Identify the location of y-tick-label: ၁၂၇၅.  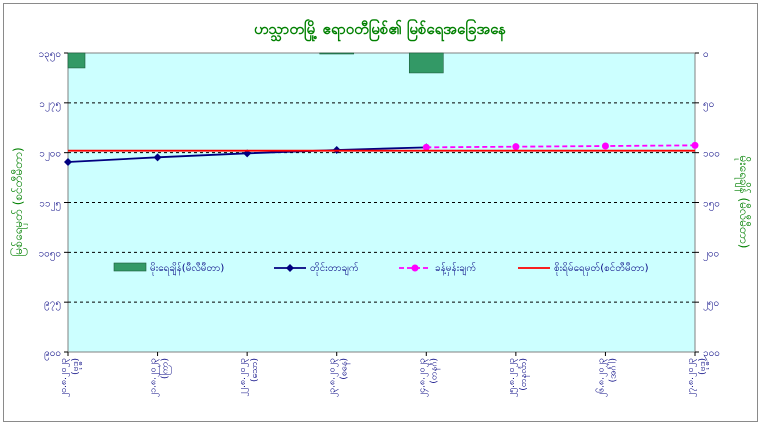
(50, 105).